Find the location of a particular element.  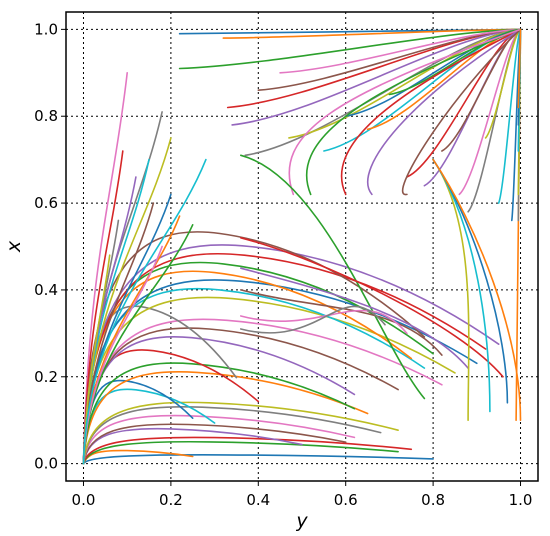

y-tick-label: 1.0 is located at coordinates (46, 29).